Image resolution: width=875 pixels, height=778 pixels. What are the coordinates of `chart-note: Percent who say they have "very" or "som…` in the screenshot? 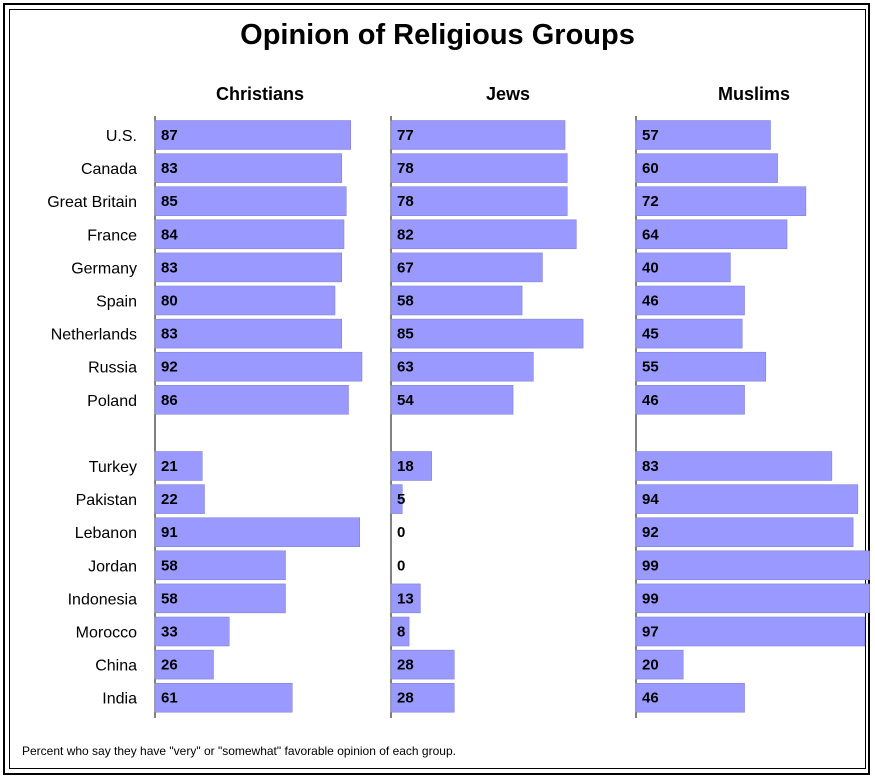 It's located at (239, 751).